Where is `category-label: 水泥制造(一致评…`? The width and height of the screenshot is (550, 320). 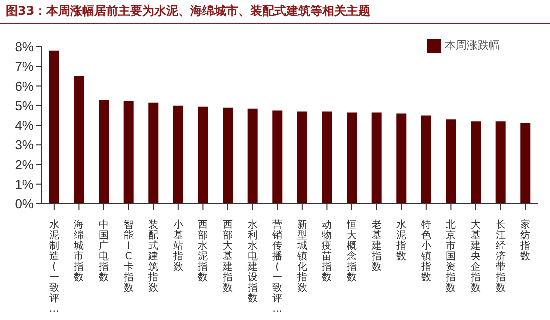
category-label: 水泥制造(一致评… is located at coordinates (54, 267).